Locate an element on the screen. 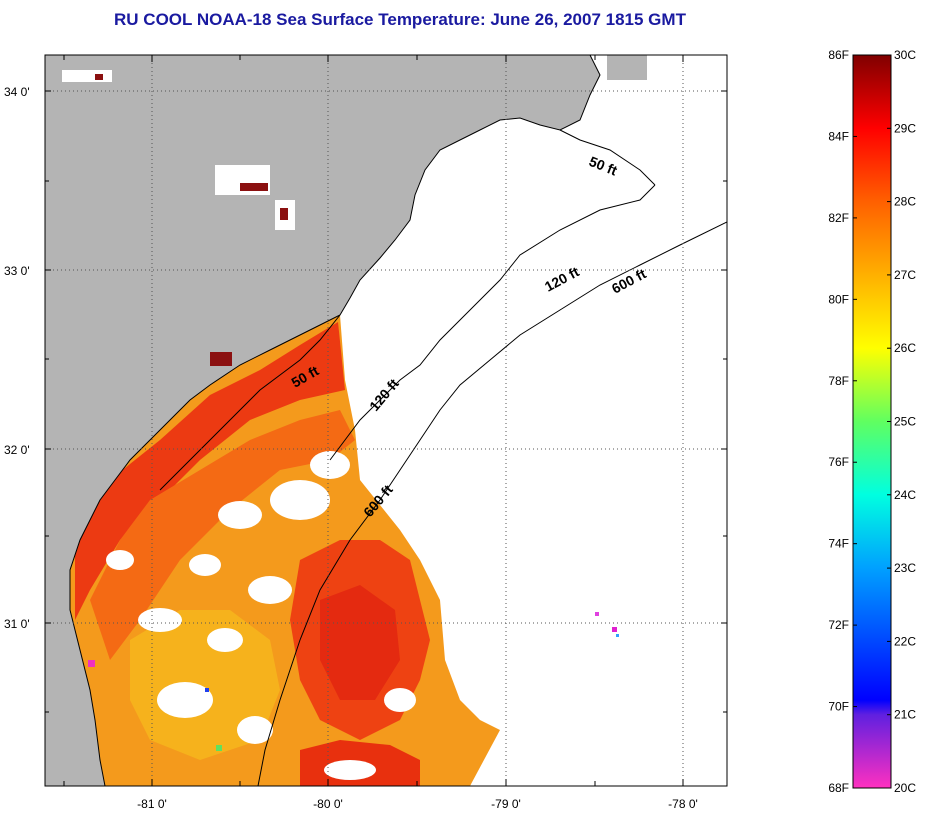 The image size is (936, 817). lat-label-34: 34 0' is located at coordinates (17, 92).